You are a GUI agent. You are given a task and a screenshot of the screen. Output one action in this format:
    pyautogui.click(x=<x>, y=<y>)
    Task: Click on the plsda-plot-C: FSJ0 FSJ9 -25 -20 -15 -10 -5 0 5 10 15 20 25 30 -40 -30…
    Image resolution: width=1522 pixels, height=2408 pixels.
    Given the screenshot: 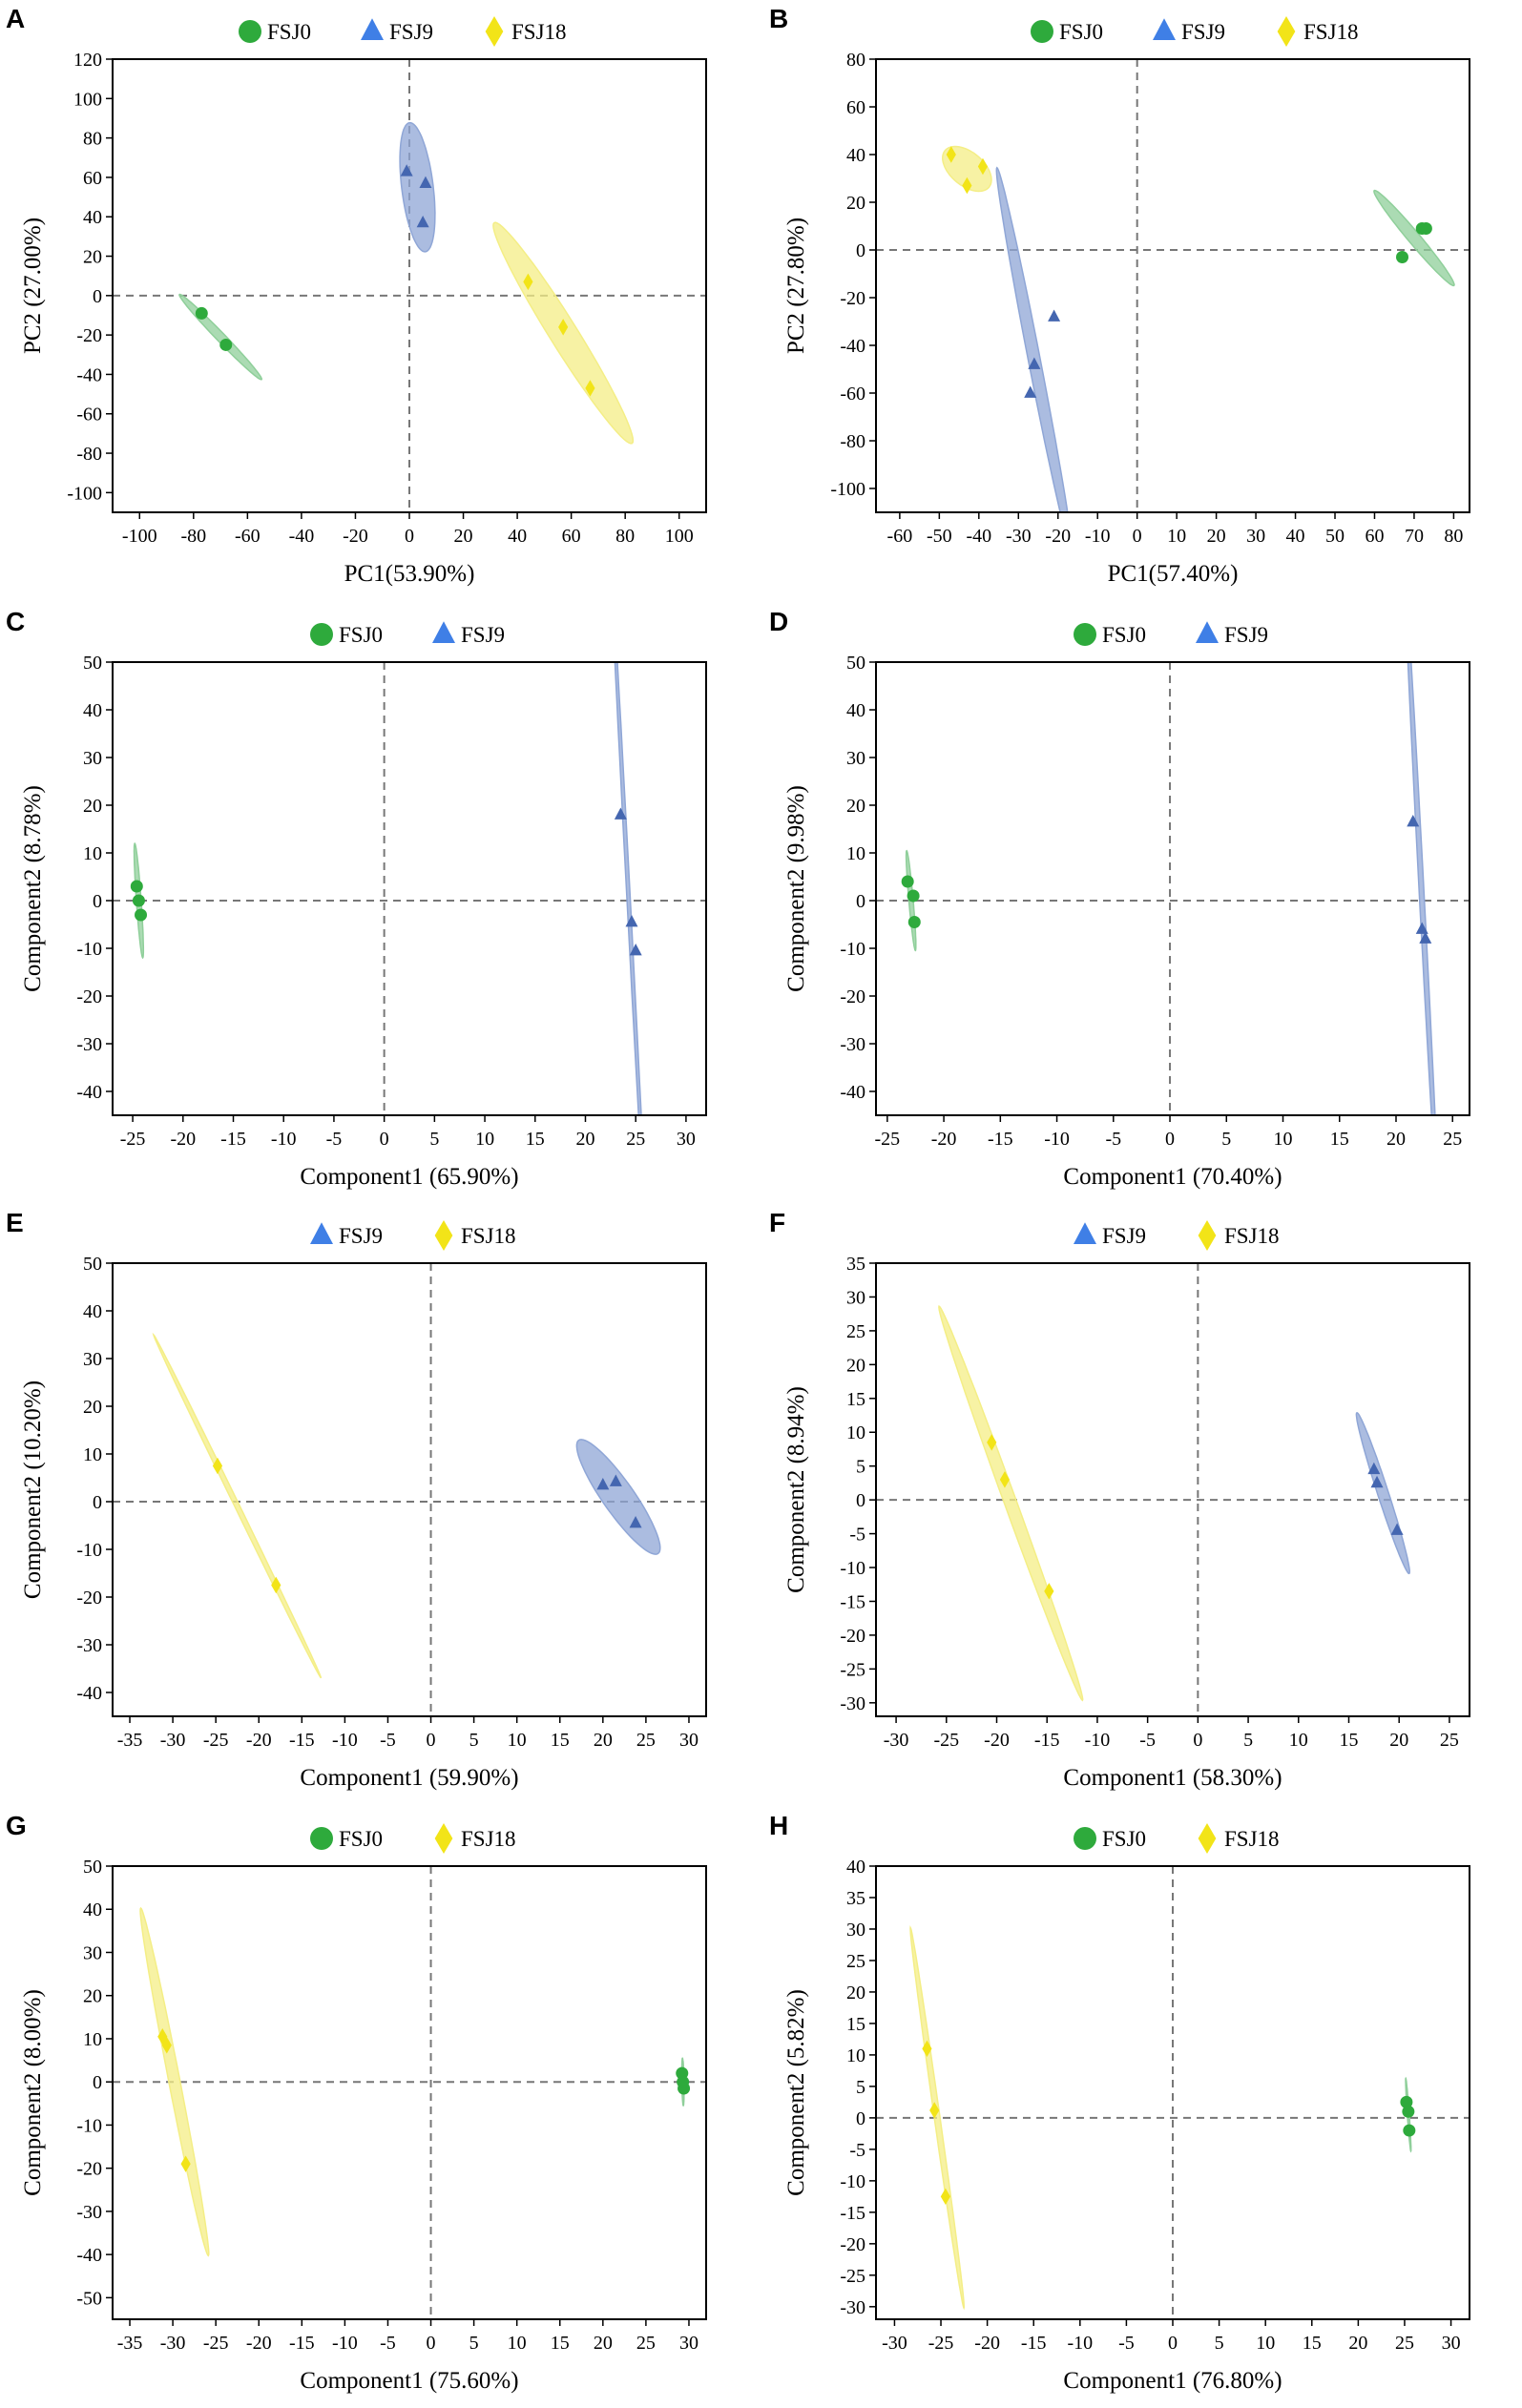 What is the action you would take?
    pyautogui.click(x=364, y=905)
    